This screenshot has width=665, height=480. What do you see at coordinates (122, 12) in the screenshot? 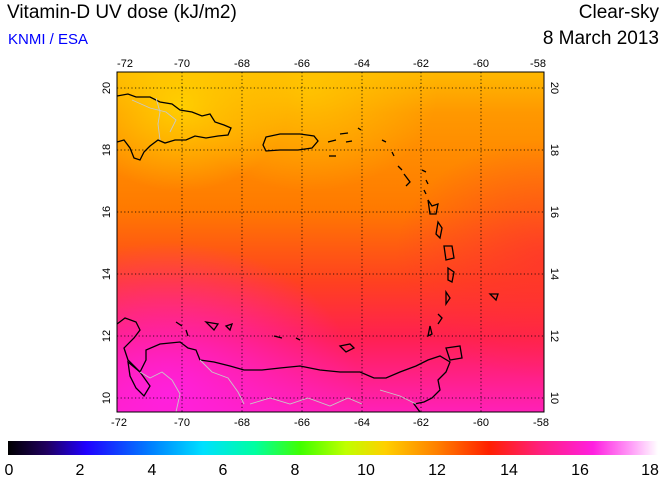
I see `map-title: Vitamin-D UV dose (kJ/m2)` at bounding box center [122, 12].